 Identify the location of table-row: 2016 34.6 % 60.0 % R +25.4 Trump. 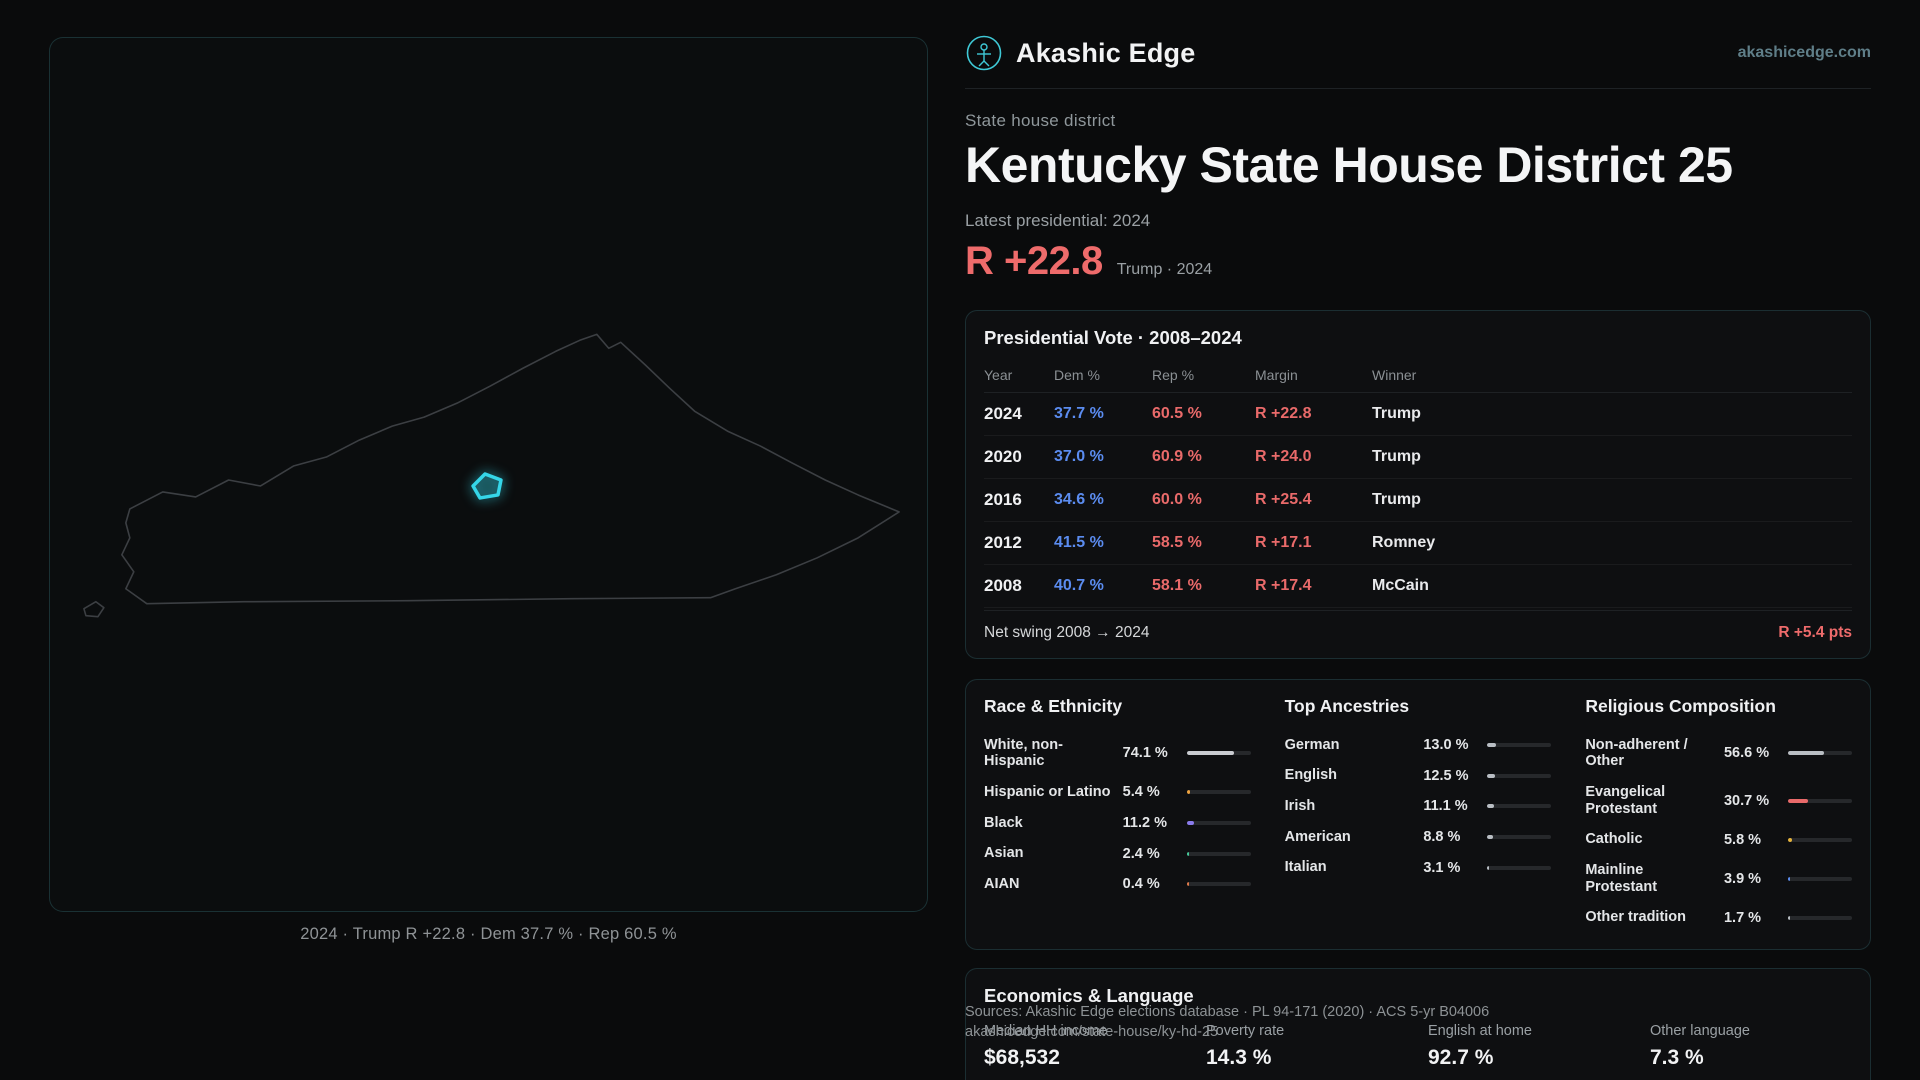
(1418, 500).